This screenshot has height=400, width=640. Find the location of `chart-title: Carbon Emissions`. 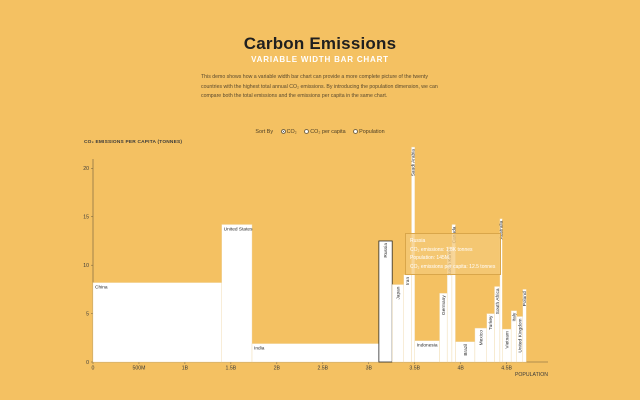

chart-title: Carbon Emissions is located at coordinates (320, 43).